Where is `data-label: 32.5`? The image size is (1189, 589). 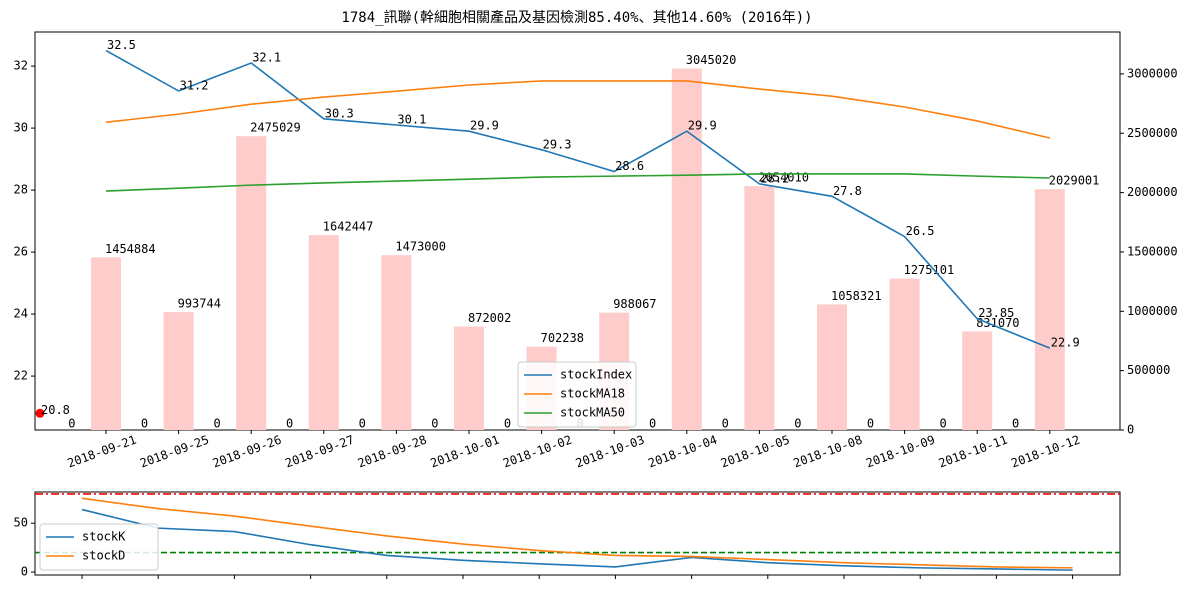
data-label: 32.5 is located at coordinates (121, 45).